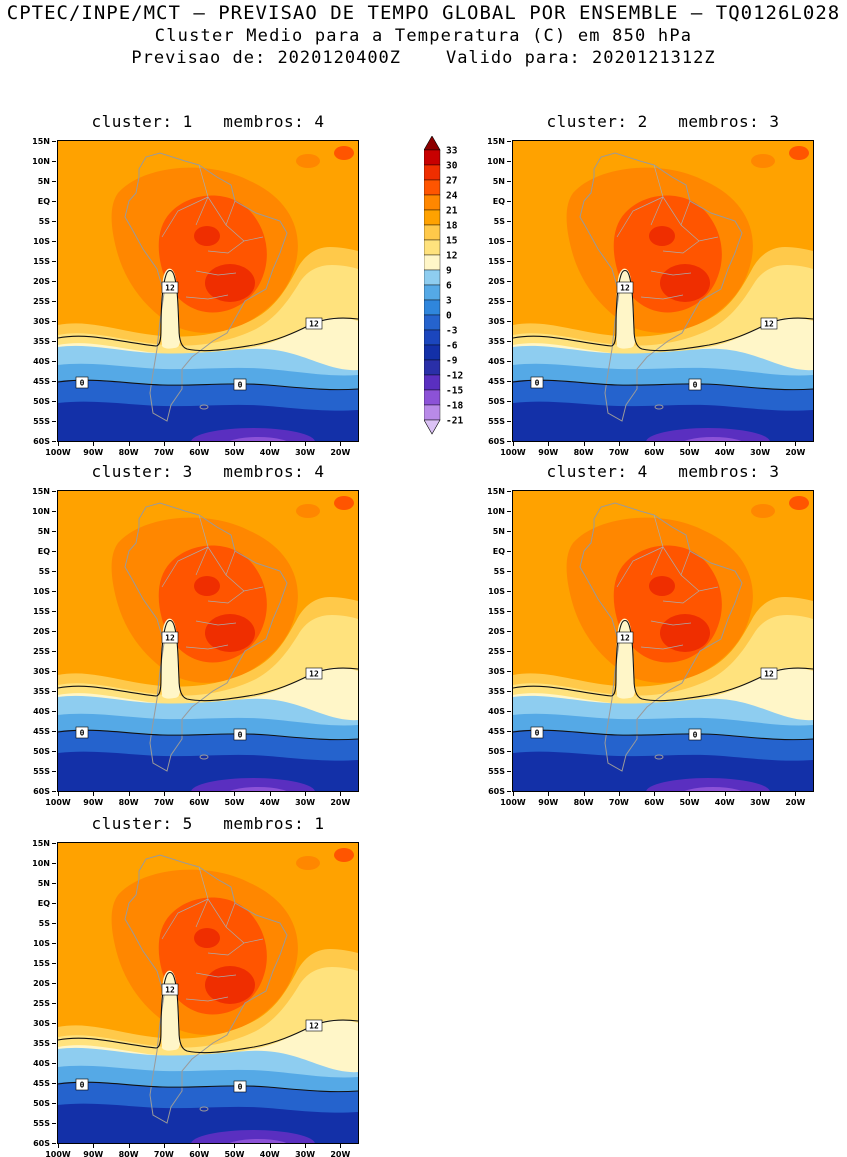  What do you see at coordinates (452, 196) in the screenshot?
I see `colorbar-tick-label: 24` at bounding box center [452, 196].